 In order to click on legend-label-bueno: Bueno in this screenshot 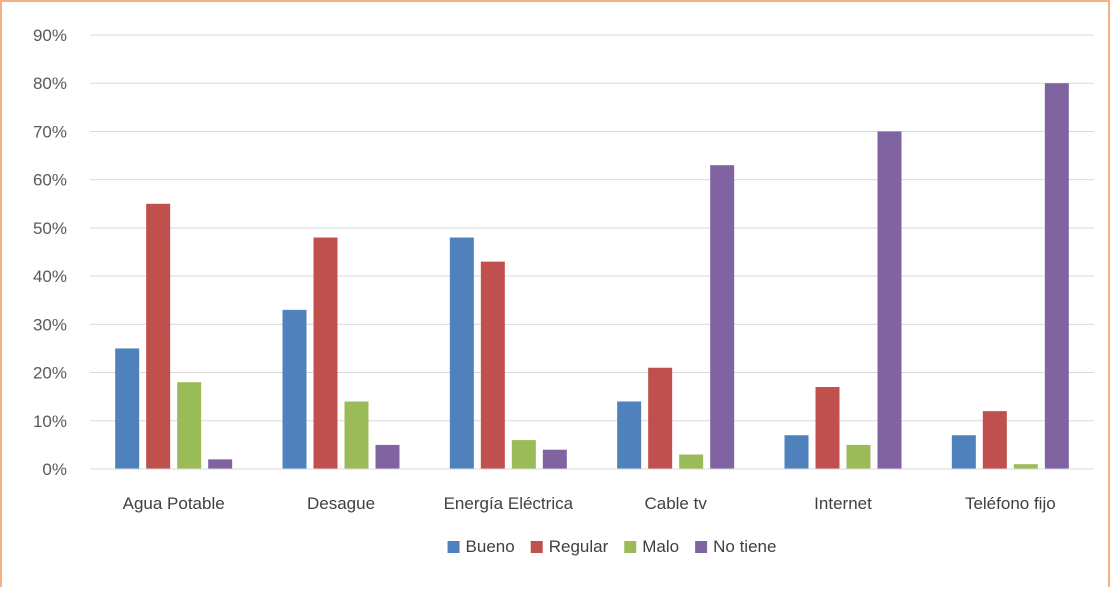, I will do `click(490, 546)`.